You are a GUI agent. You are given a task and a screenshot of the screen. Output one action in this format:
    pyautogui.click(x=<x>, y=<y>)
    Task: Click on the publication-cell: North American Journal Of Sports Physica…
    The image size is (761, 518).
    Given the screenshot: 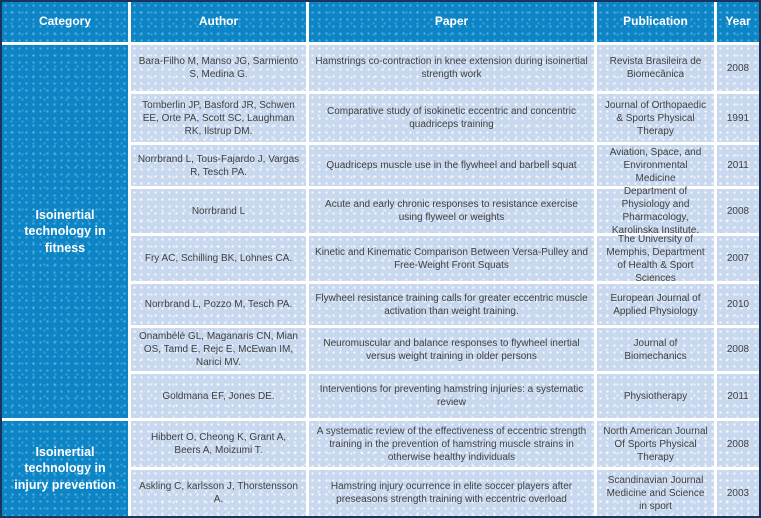 What is the action you would take?
    pyautogui.click(x=655, y=444)
    